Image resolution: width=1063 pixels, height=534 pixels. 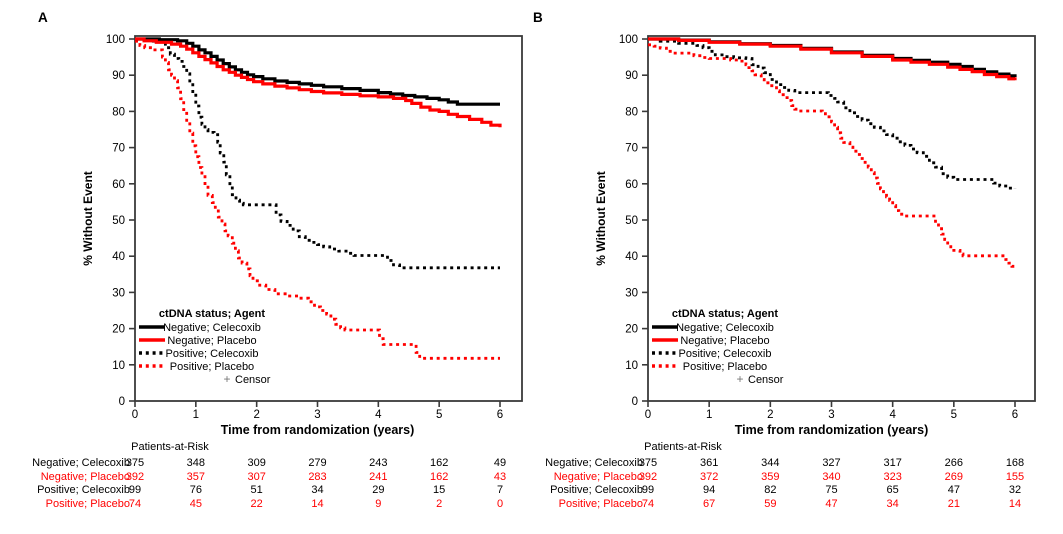 What do you see at coordinates (954, 504) in the screenshot?
I see `at-risk-value: 21` at bounding box center [954, 504].